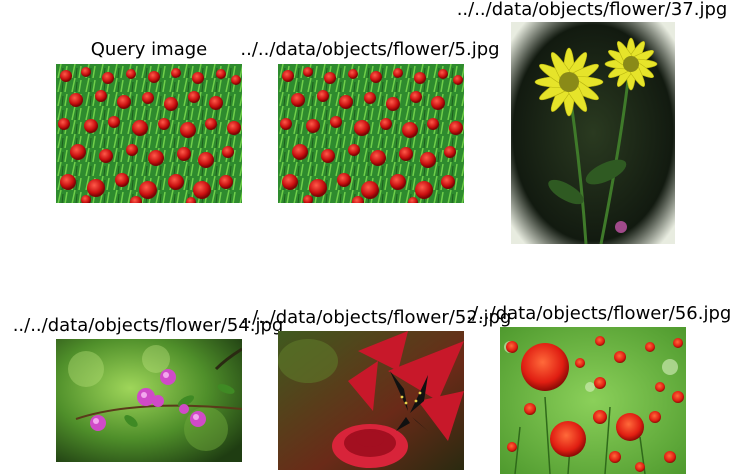 The width and height of the screenshot is (741, 474). I want to click on panel-title-result-5: ../../data/objects/flower/56.jpg, so click(596, 313).